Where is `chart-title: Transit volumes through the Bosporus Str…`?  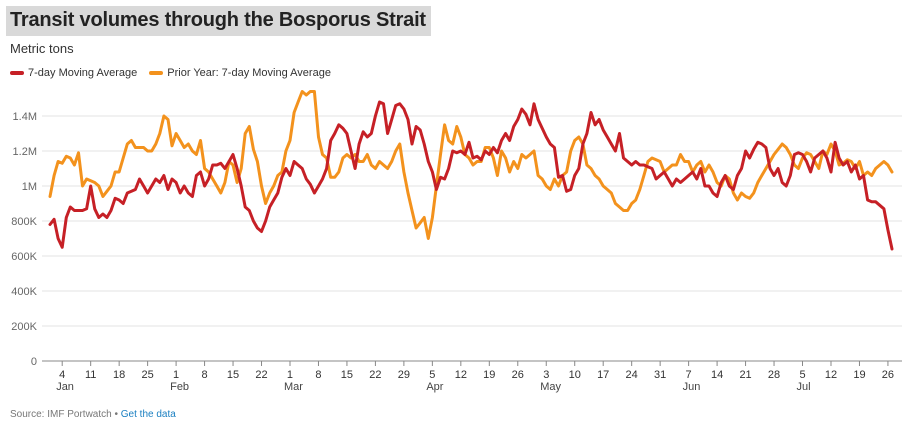 chart-title: Transit volumes through the Bosporus Str… is located at coordinates (218, 21).